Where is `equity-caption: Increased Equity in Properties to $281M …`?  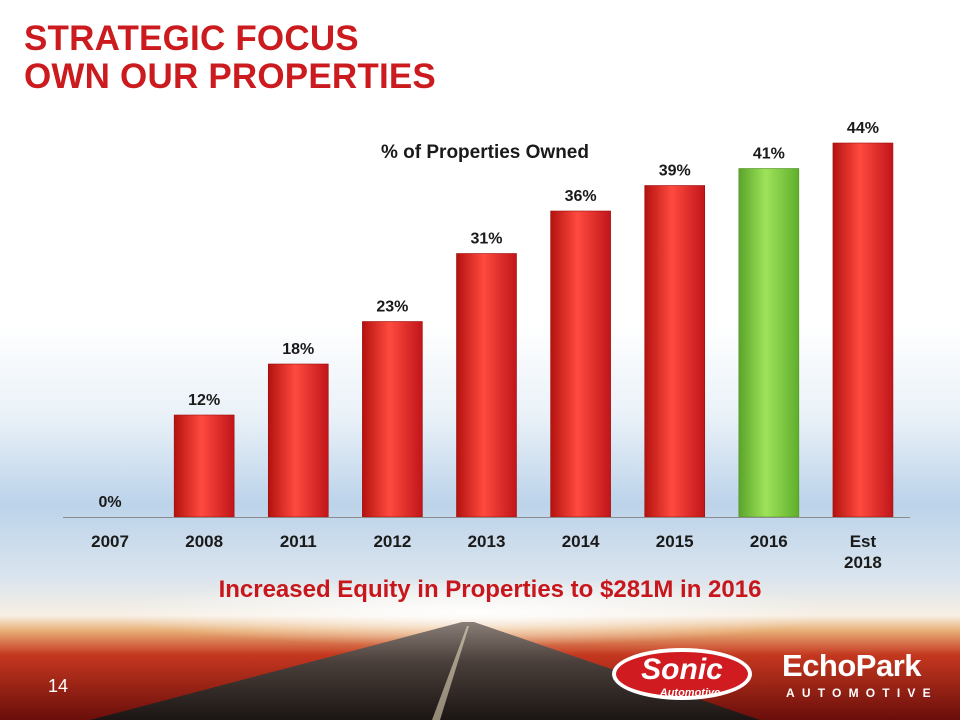
equity-caption: Increased Equity in Properties to $281M … is located at coordinates (490, 589).